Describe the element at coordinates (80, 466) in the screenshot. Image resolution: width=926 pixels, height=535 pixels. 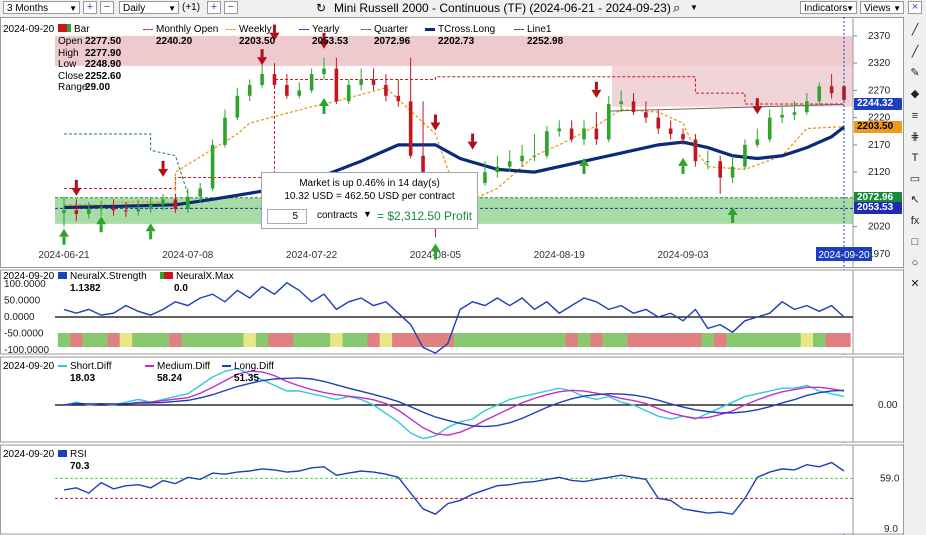
I see `rsi-value: 70.3` at that location.